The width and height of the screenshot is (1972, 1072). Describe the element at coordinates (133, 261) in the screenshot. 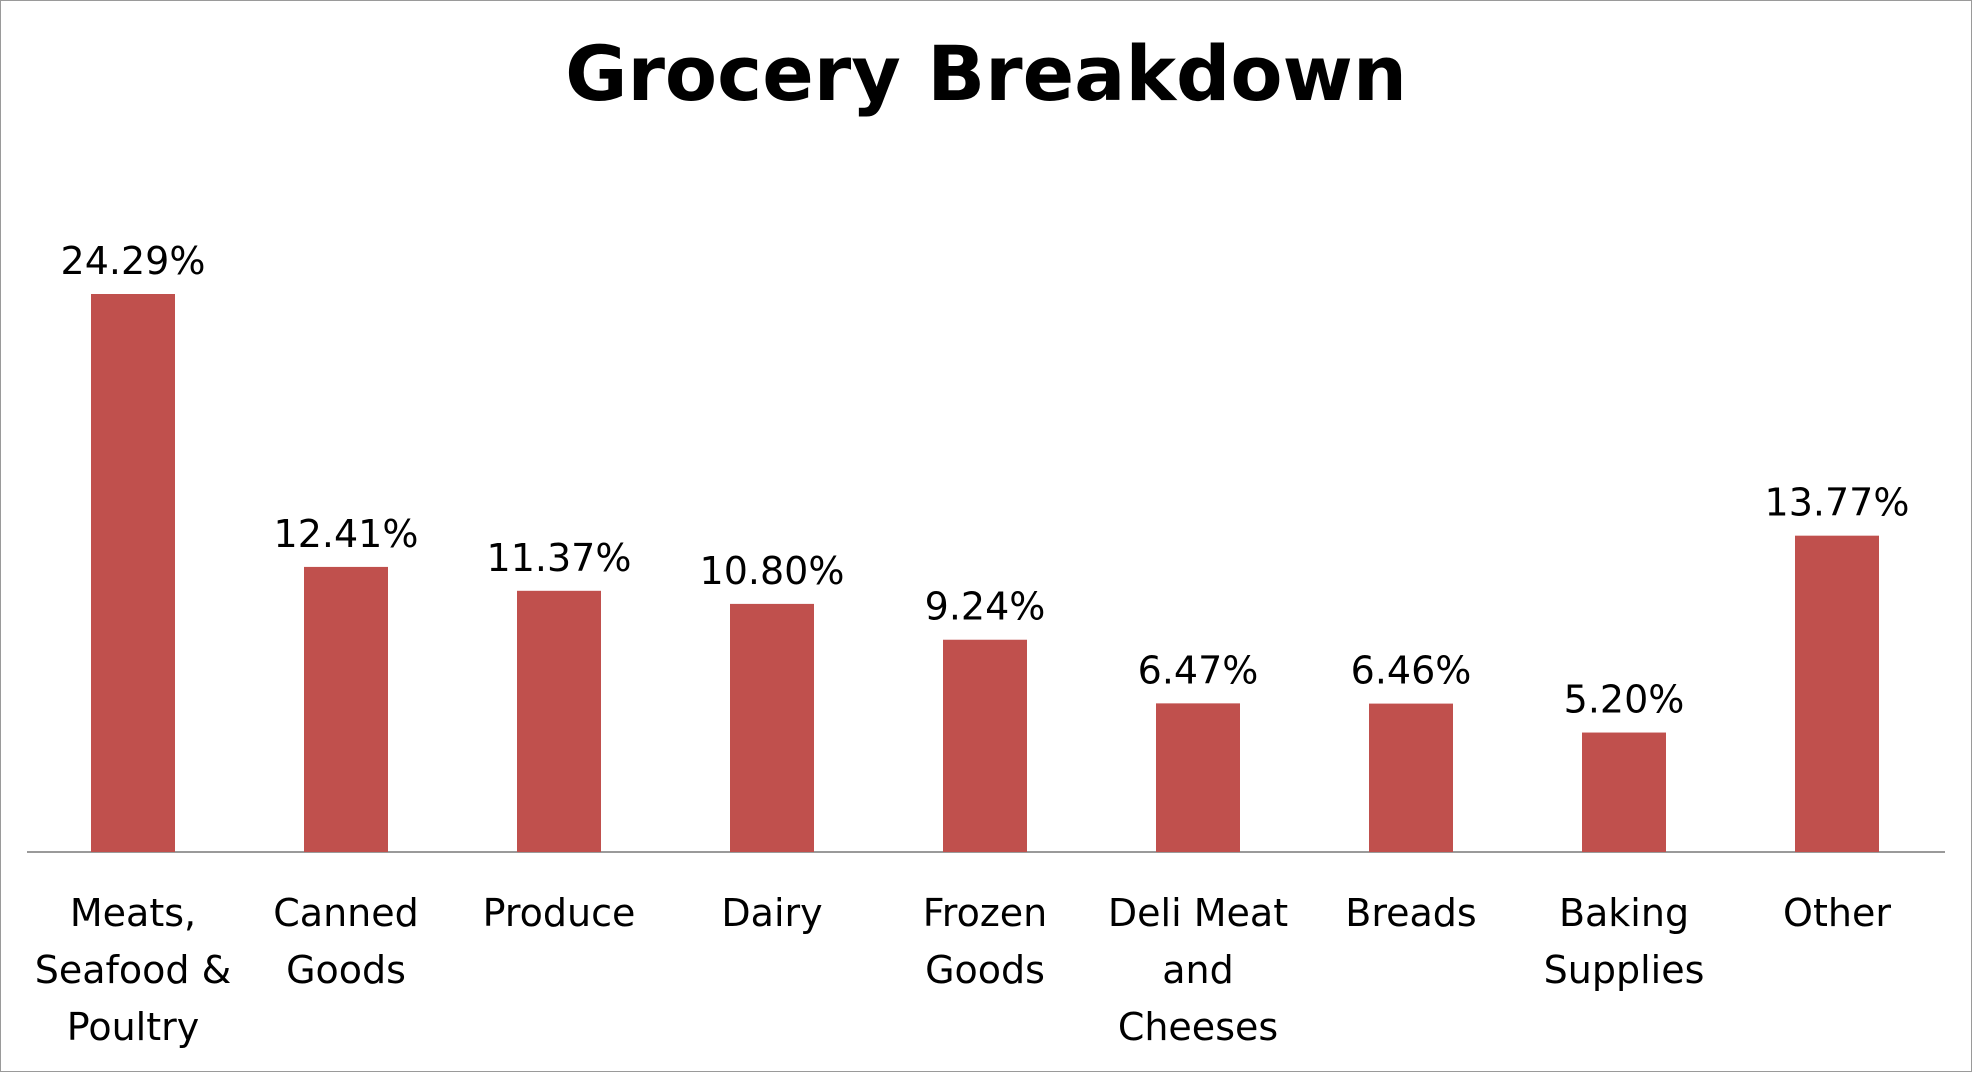

I see `data-label-0: 24.29%` at that location.